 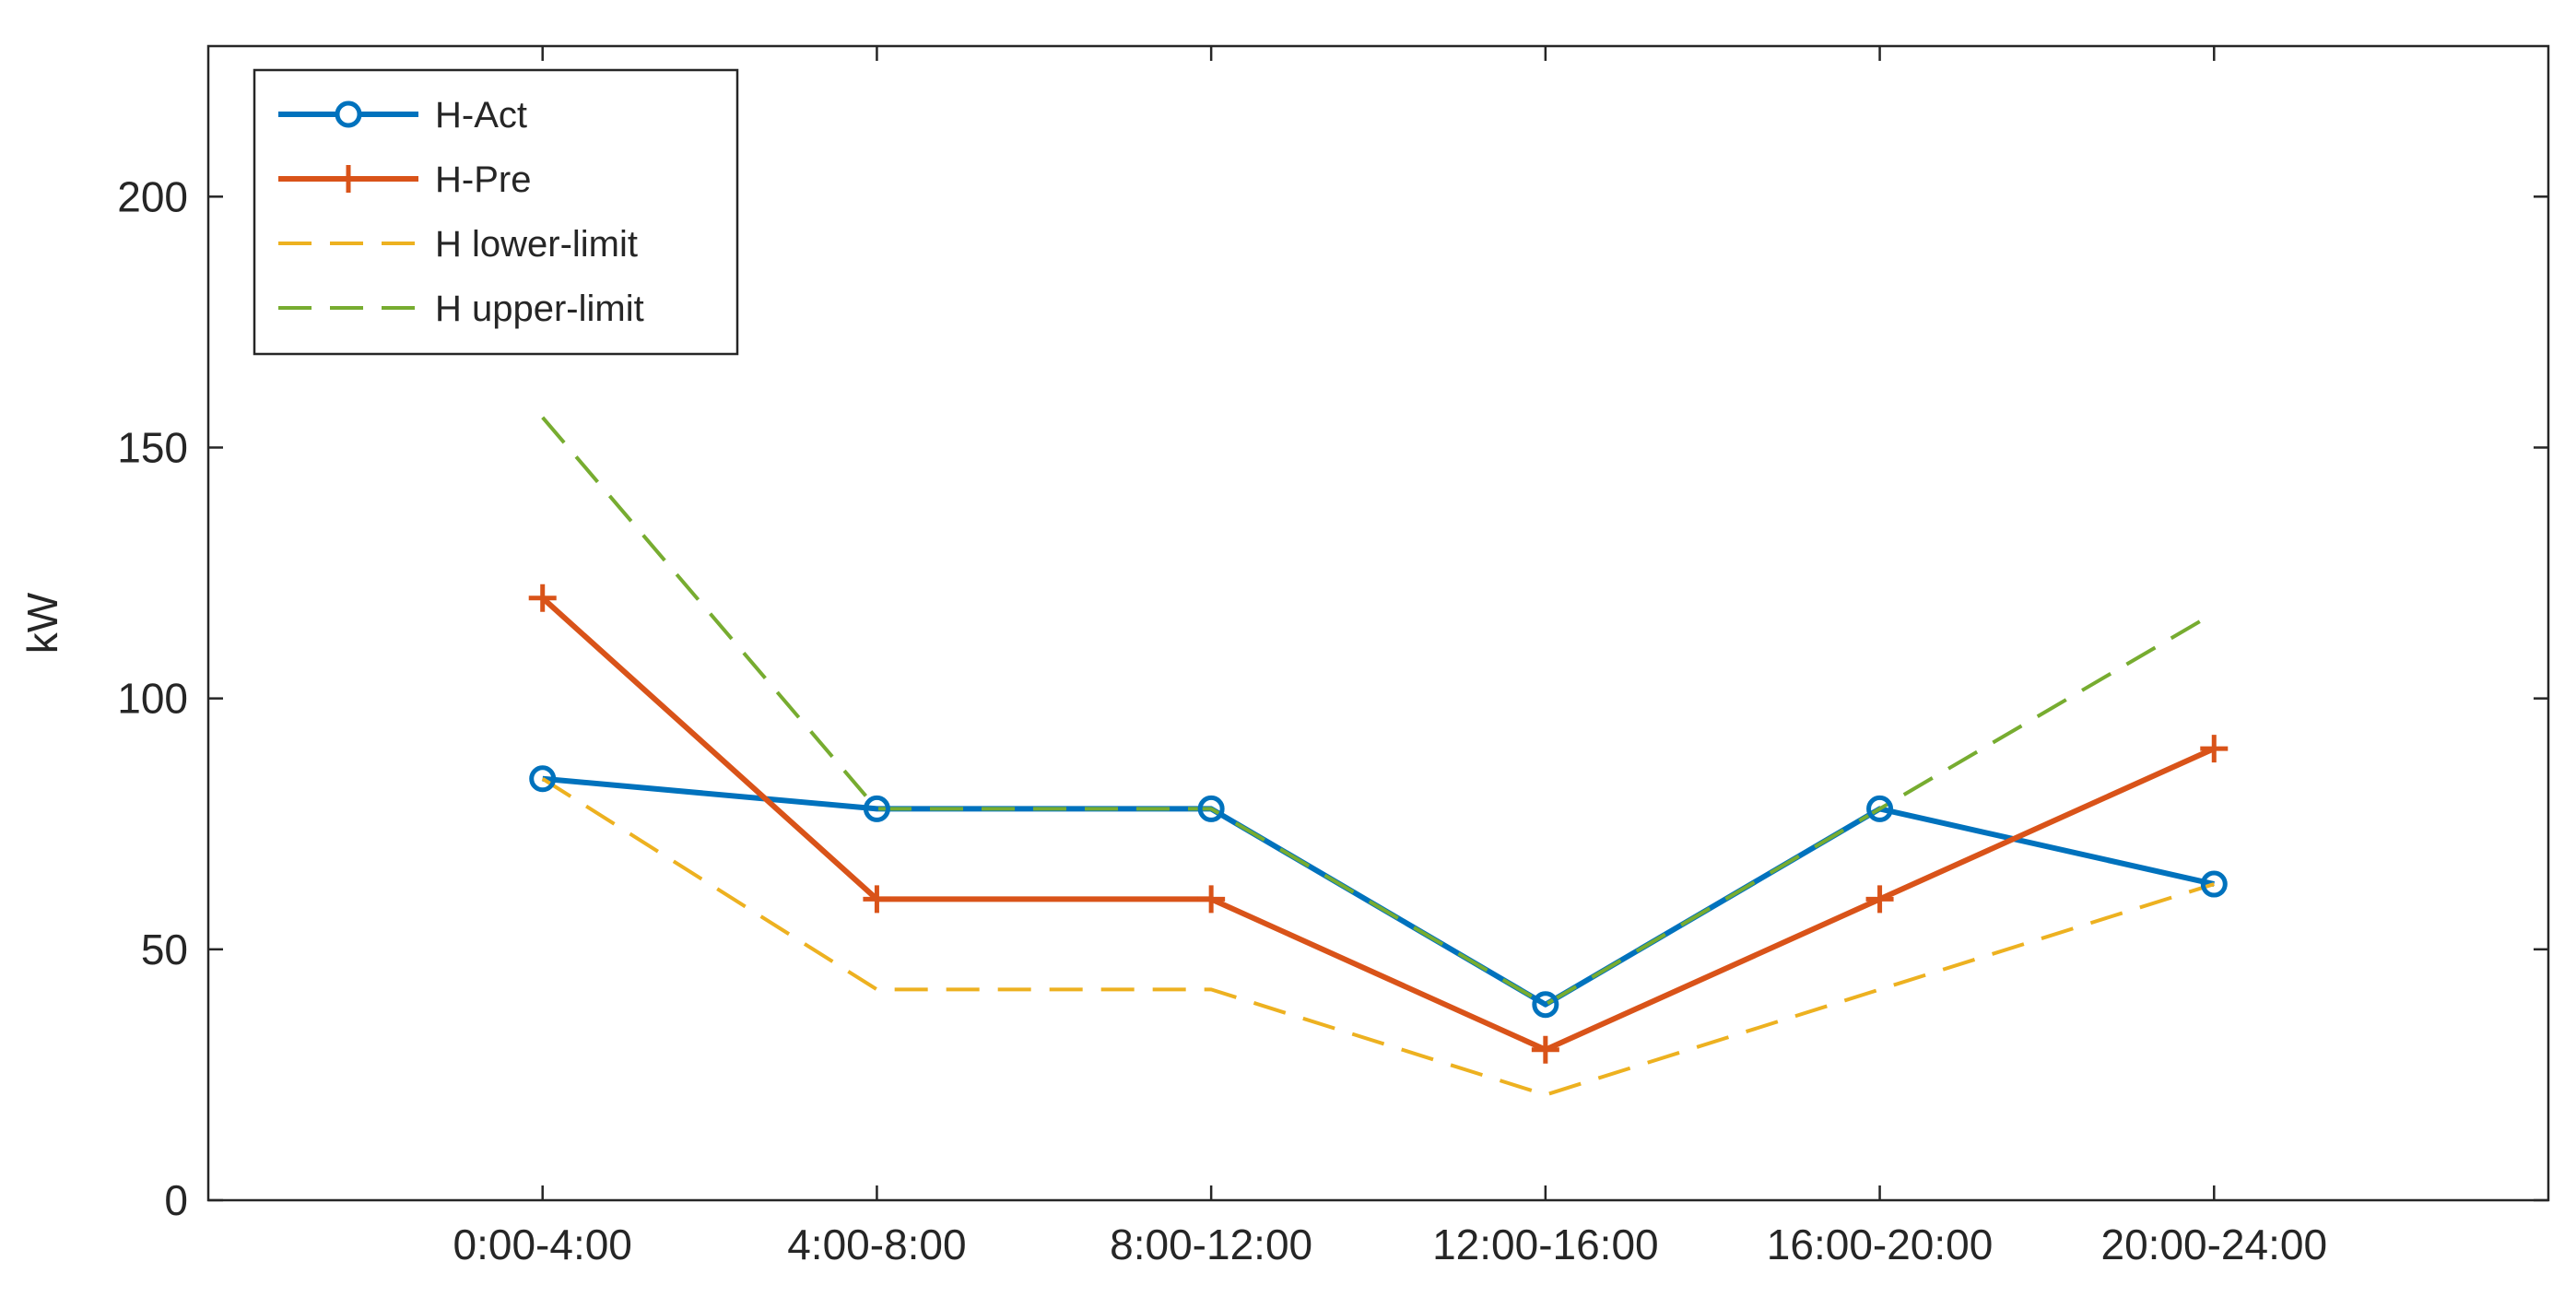 What do you see at coordinates (1545, 1244) in the screenshot?
I see `x-tick-label: 12:00-16:00` at bounding box center [1545, 1244].